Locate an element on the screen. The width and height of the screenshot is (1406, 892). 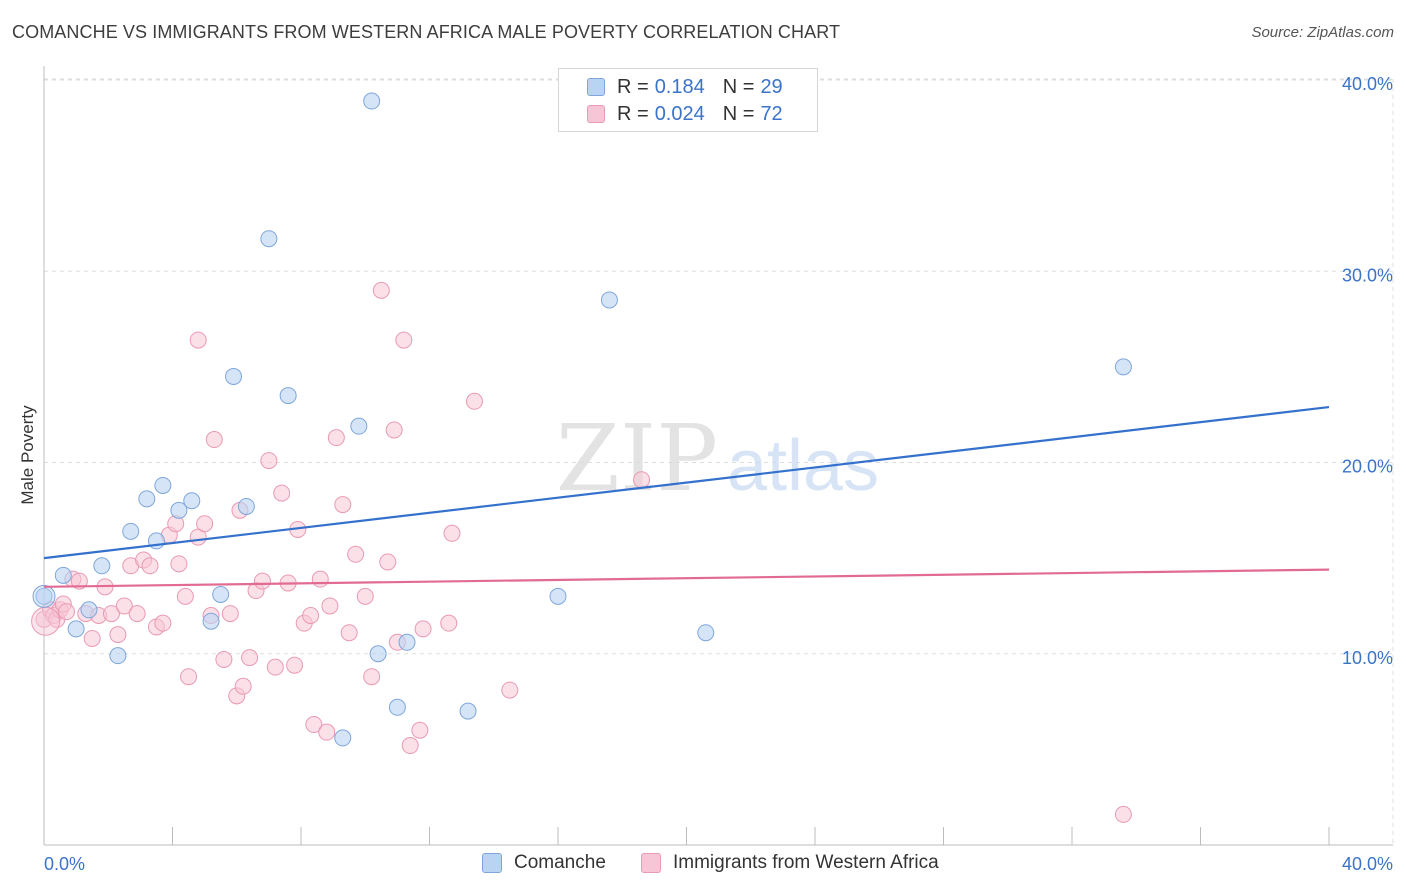
n-value: 72 is located at coordinates (771, 113).